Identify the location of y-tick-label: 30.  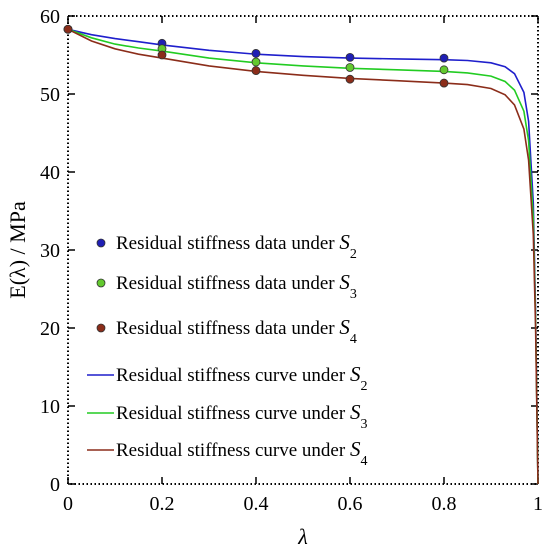
(50, 251).